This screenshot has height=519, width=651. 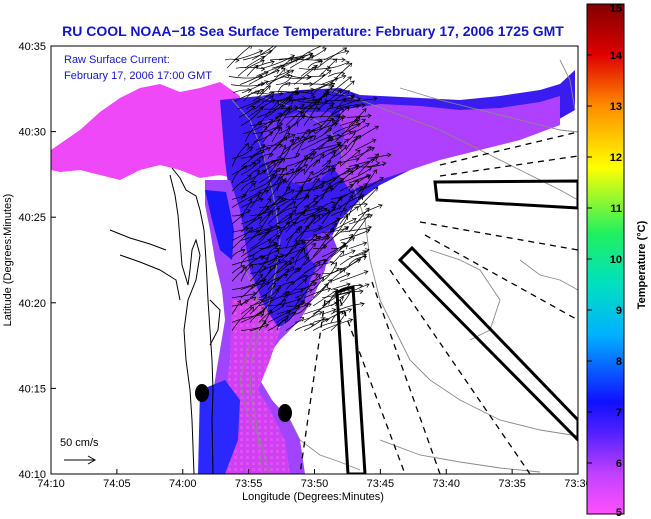 I want to click on colorbar-tick-label: 6, so click(x=619, y=464).